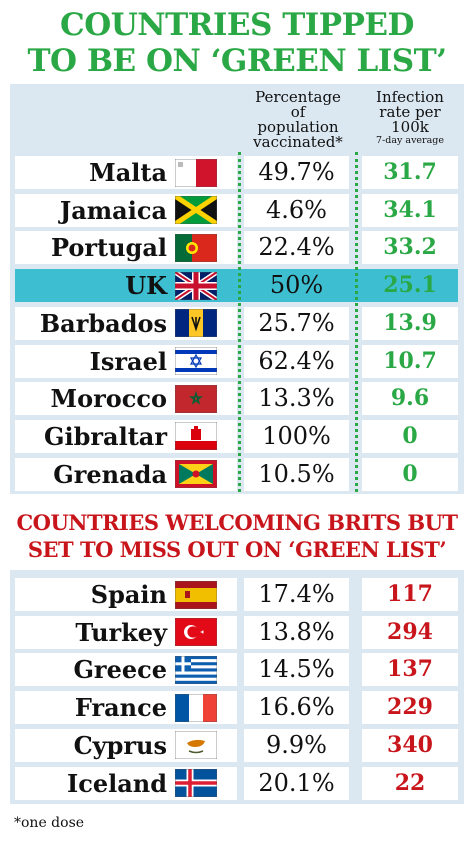  I want to click on vaccinated-value: 62.4%, so click(296, 360).